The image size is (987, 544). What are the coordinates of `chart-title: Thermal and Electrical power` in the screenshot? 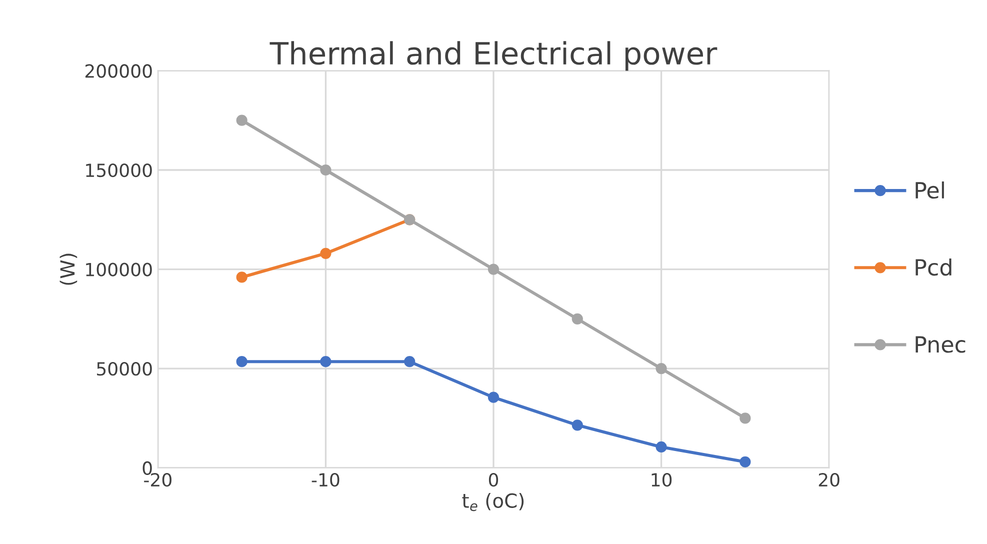 It's located at (494, 56).